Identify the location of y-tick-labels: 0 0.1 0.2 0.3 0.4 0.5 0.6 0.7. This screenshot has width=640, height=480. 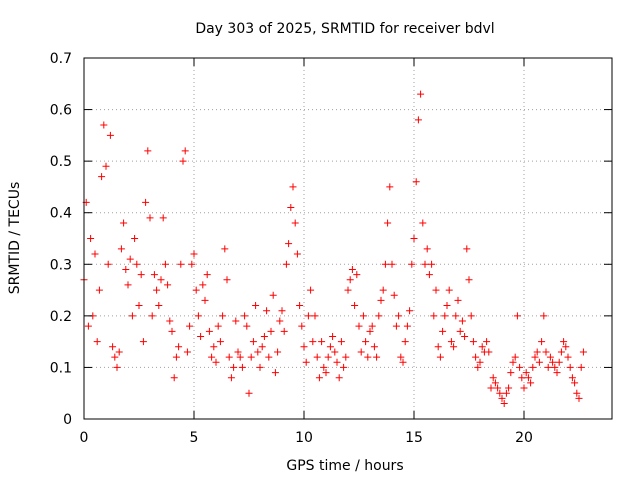
(61, 239).